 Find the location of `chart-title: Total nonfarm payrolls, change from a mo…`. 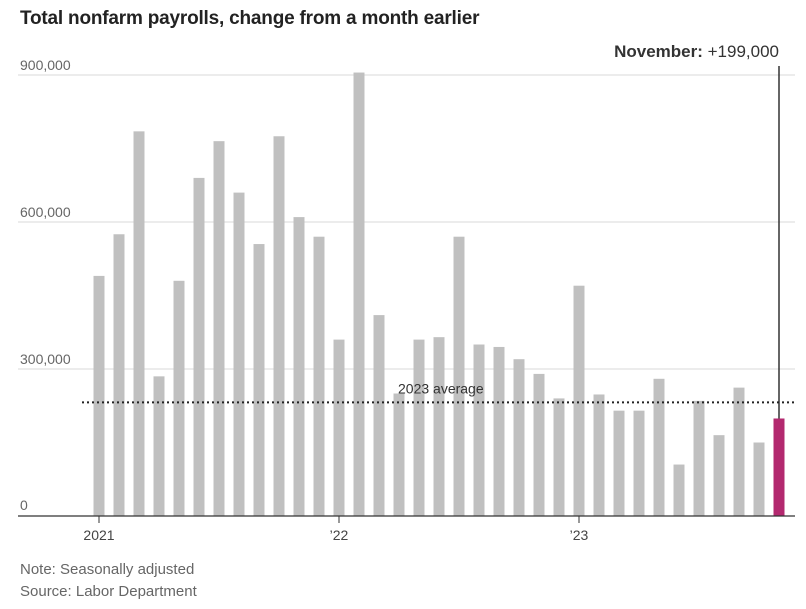

chart-title: Total nonfarm payrolls, change from a mo… is located at coordinates (250, 18).